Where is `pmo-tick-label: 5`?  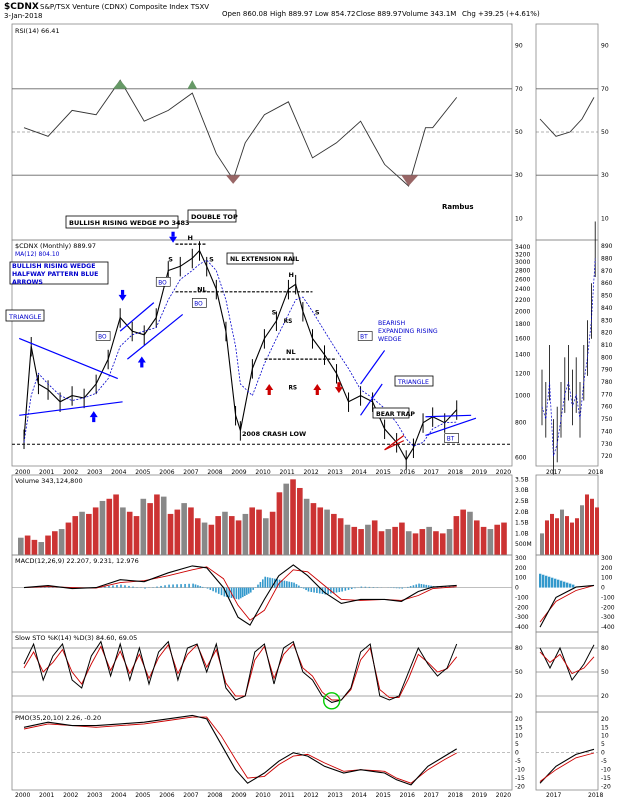
pmo-tick-label: 5 is located at coordinates (517, 744).